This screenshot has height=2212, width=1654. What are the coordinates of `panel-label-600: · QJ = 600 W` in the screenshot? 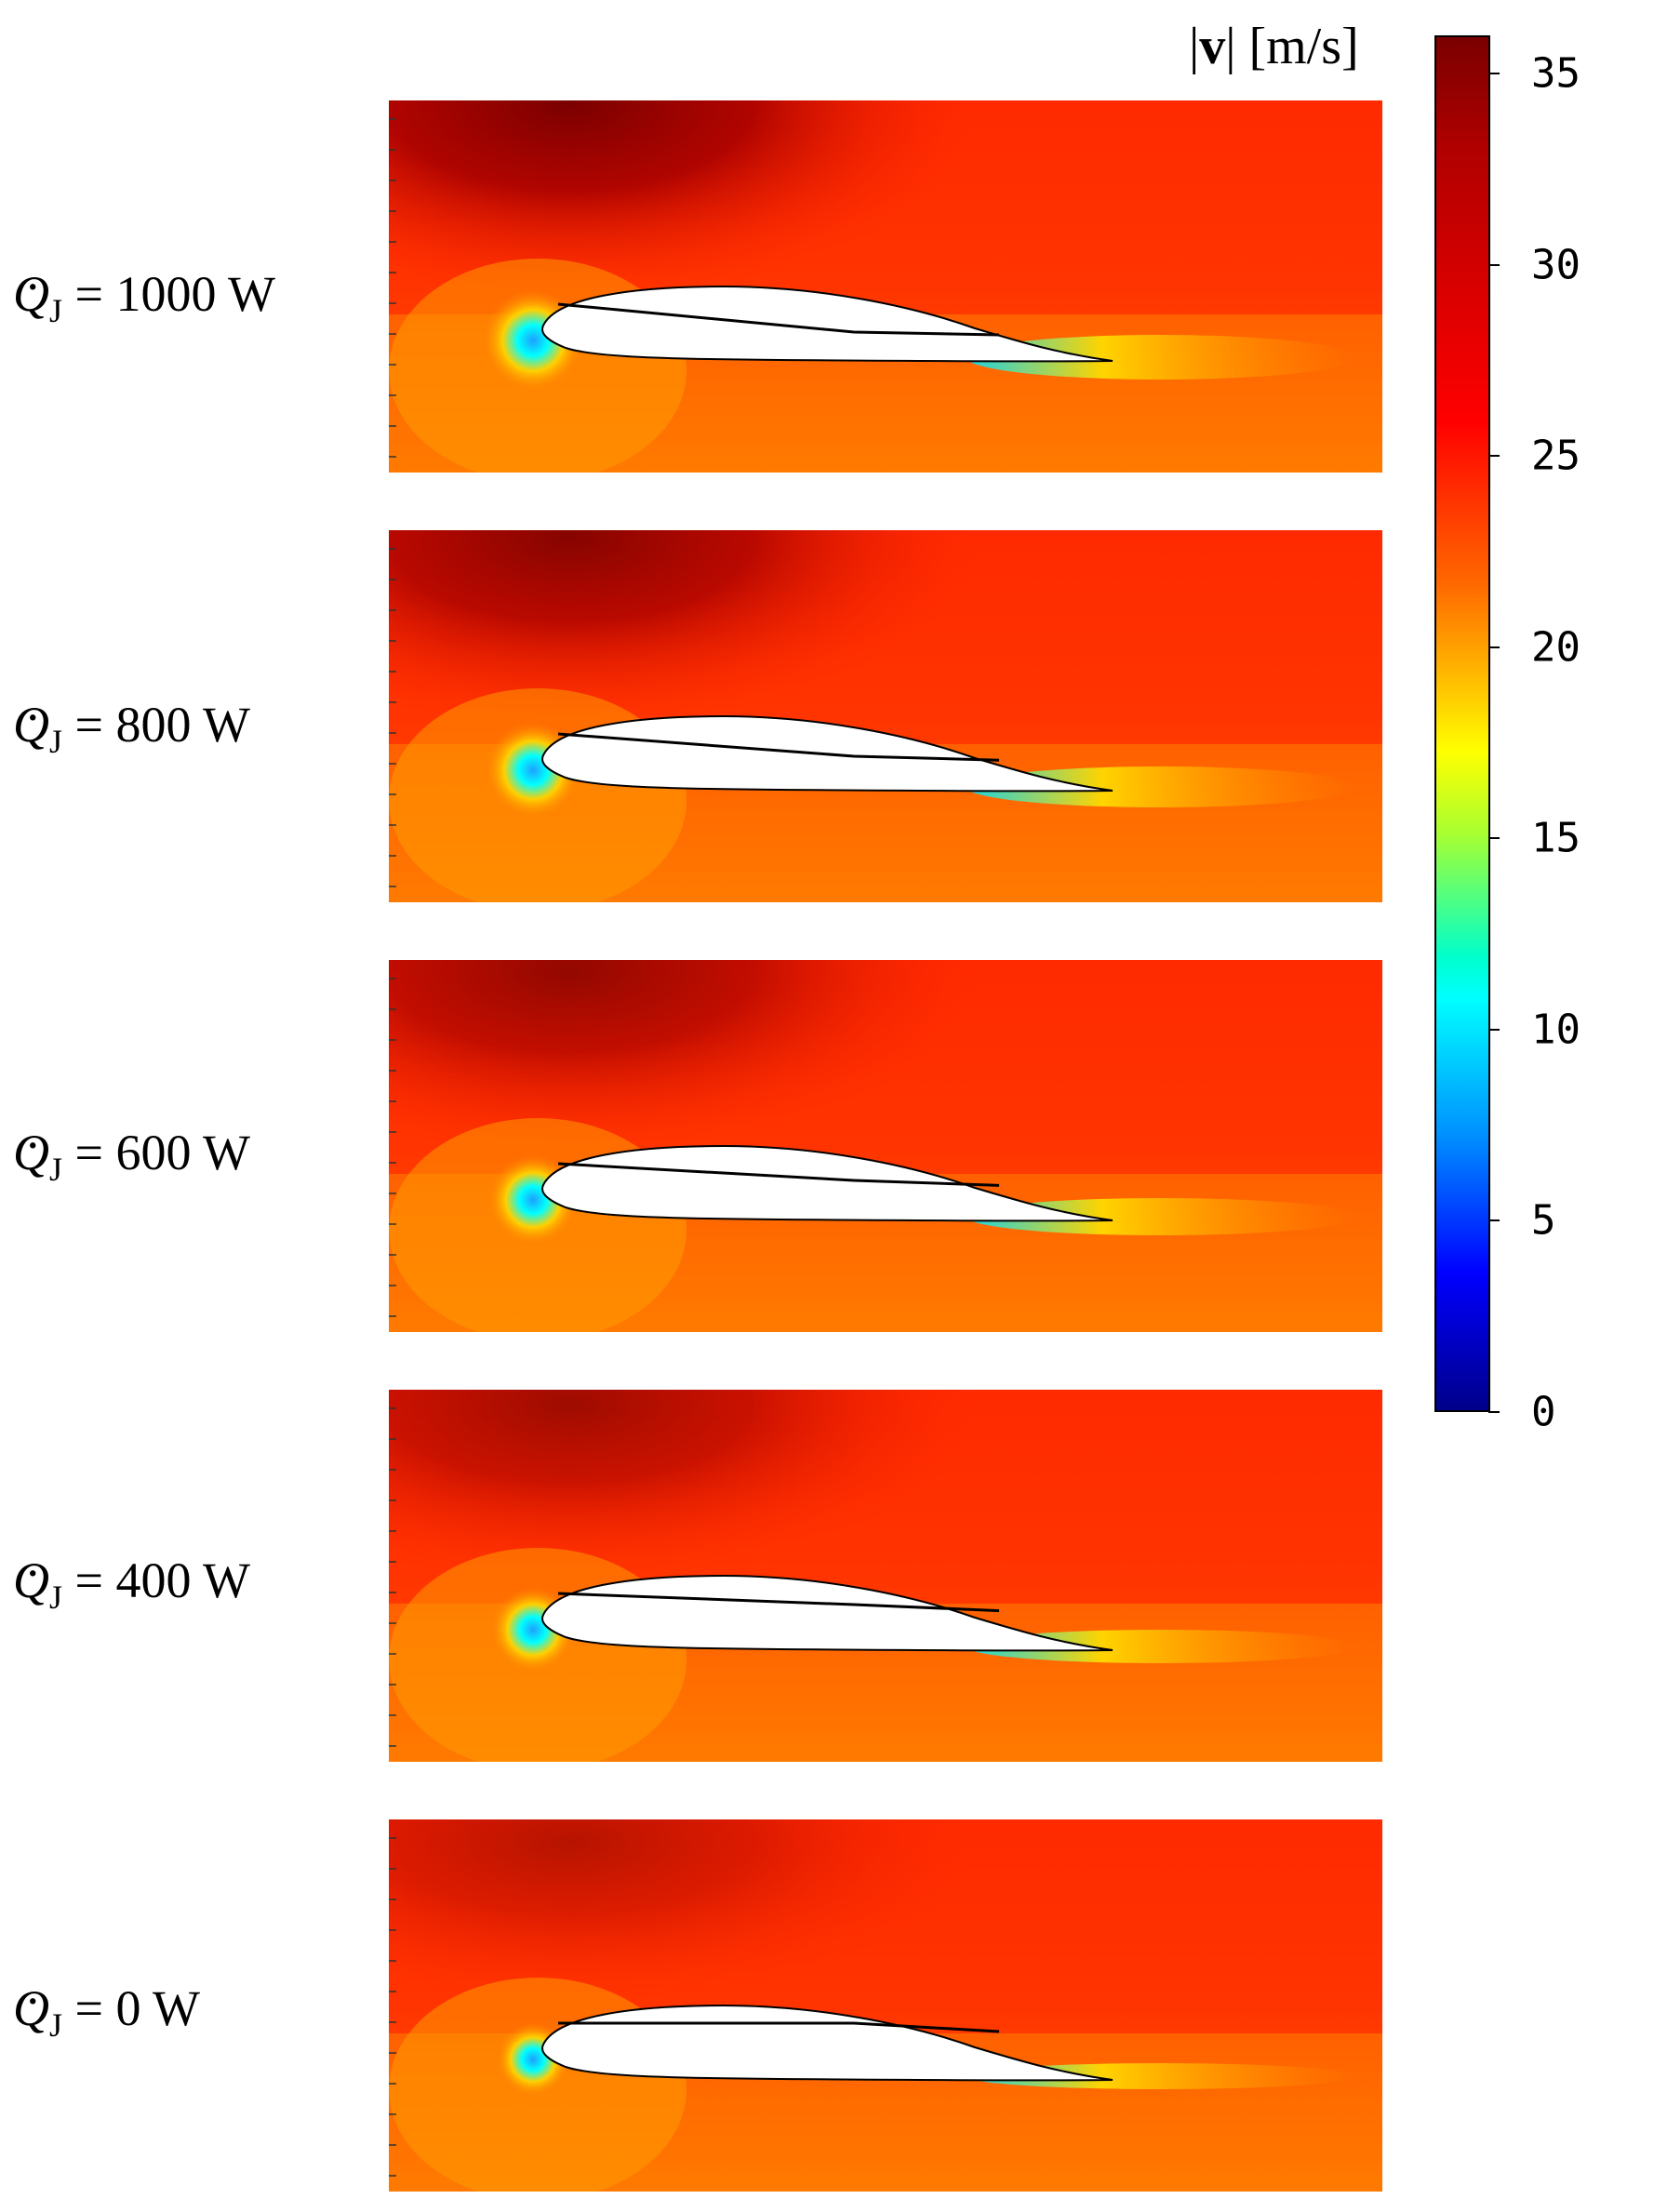 It's located at (131, 1153).